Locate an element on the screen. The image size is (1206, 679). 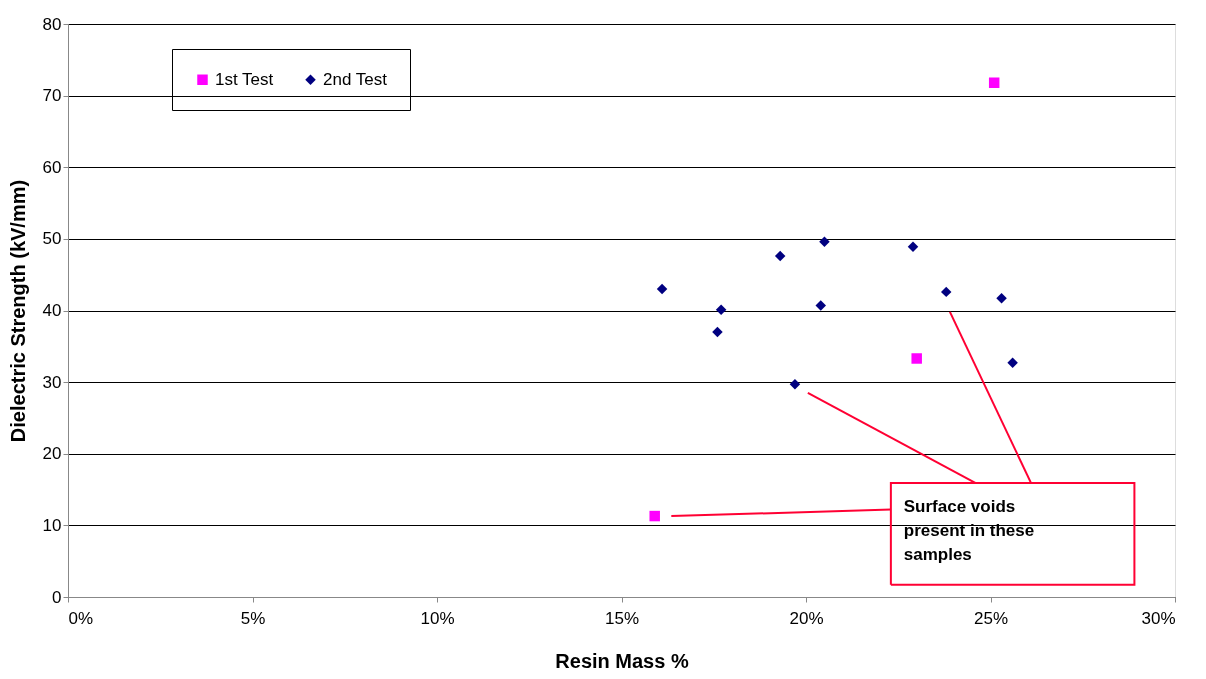
y-tick-label: 50 is located at coordinates (52, 239).